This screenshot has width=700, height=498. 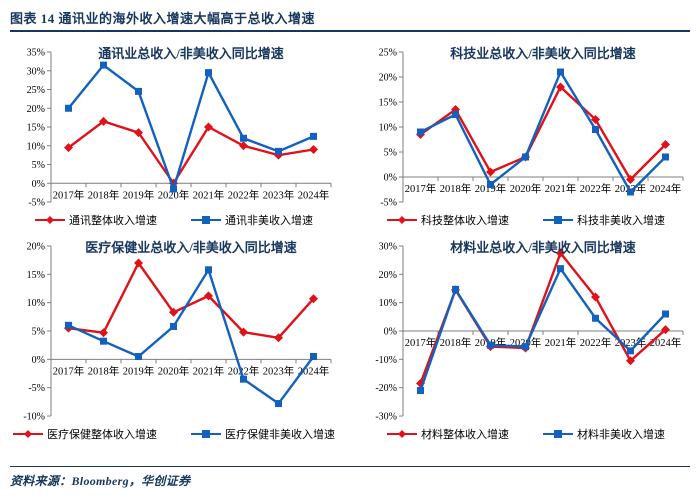 I want to click on legend-item-total: 医疗保健整体收入增速, so click(x=85, y=434).